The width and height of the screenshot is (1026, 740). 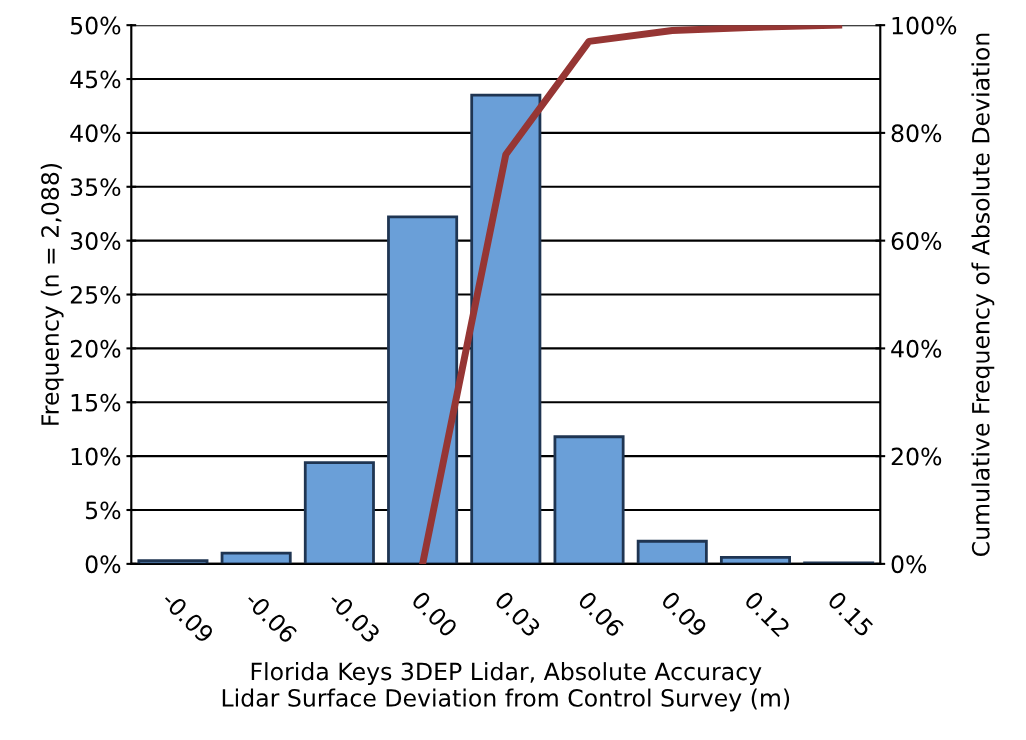 What do you see at coordinates (95, 79) in the screenshot?
I see `y-tick-label: 45%` at bounding box center [95, 79].